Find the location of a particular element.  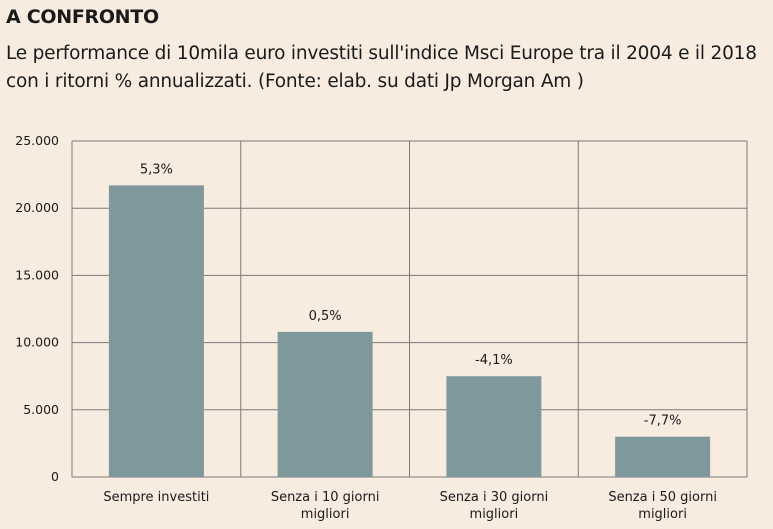

y-tick-label: 5.000 is located at coordinates (41, 409).